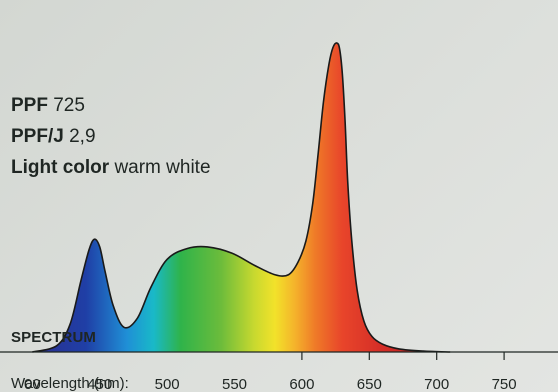 This screenshot has height=392, width=558. Describe the element at coordinates (504, 384) in the screenshot. I see `x-tick-label: 750` at that location.